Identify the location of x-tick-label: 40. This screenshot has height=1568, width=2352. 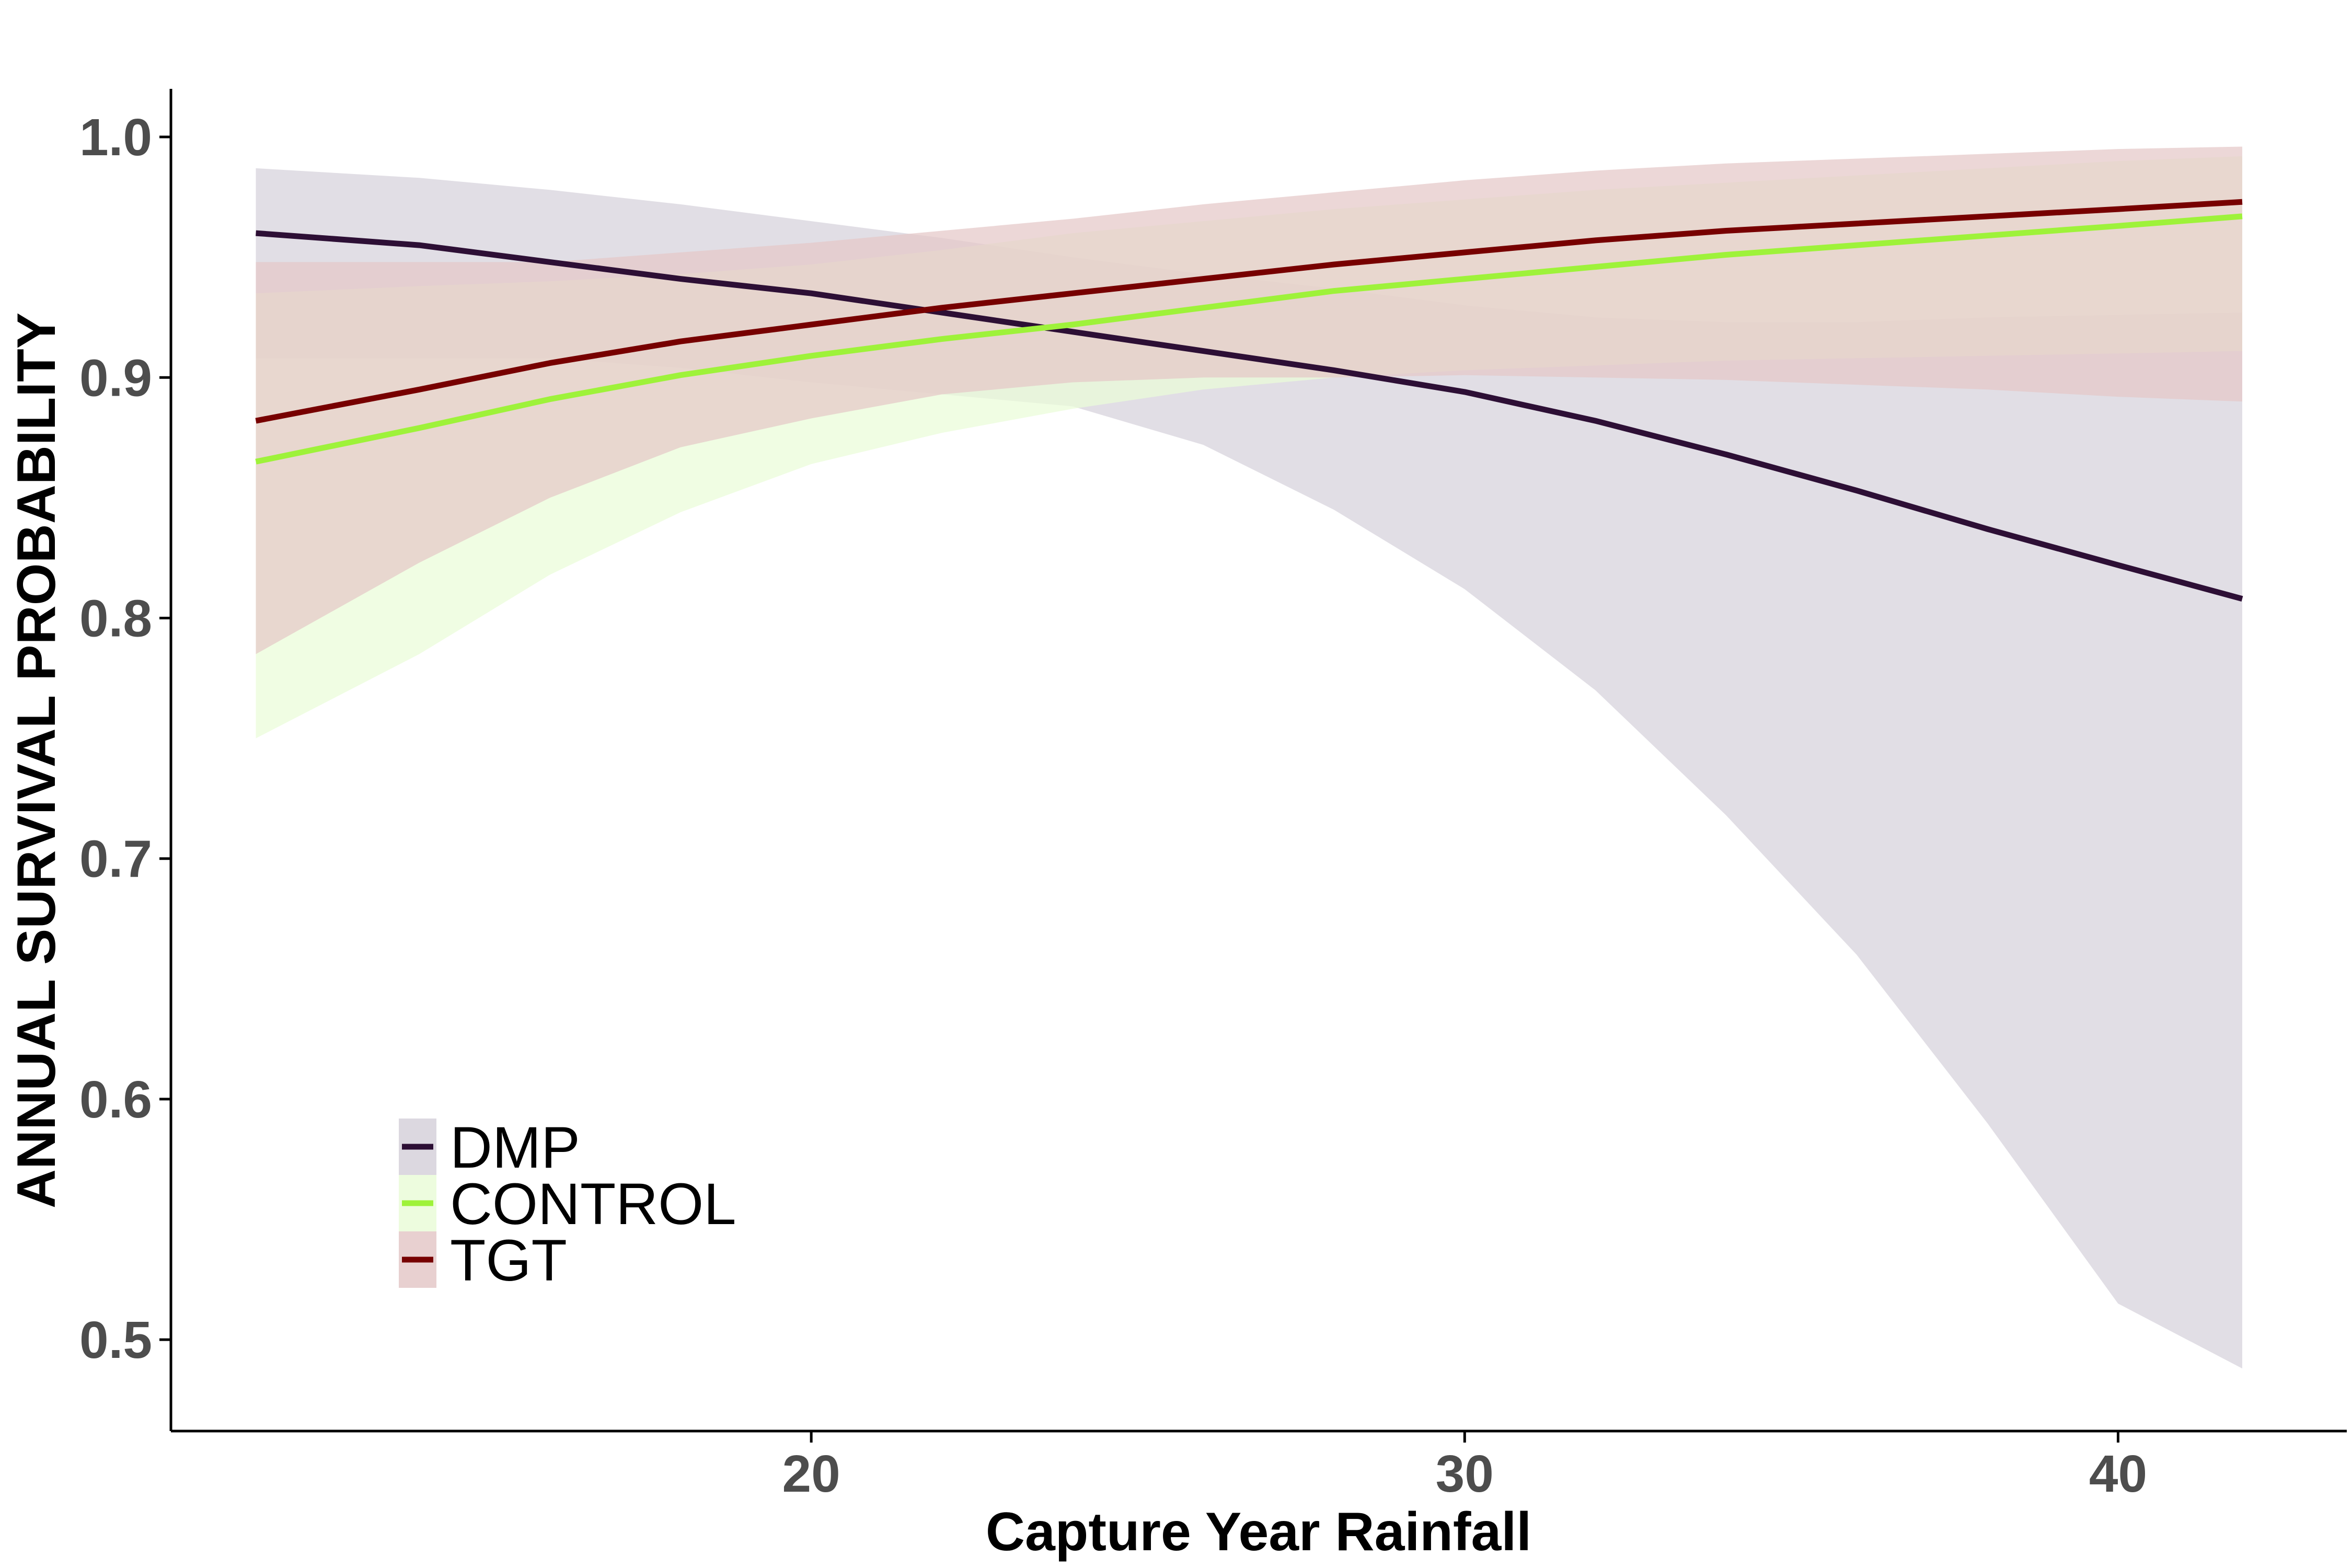
(2118, 1474).